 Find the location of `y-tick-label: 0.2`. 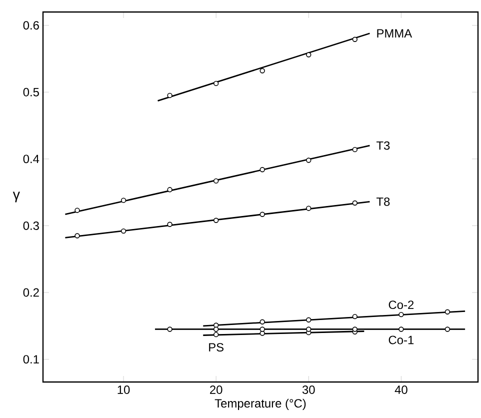

y-tick-label: 0.2 is located at coordinates (31, 292).